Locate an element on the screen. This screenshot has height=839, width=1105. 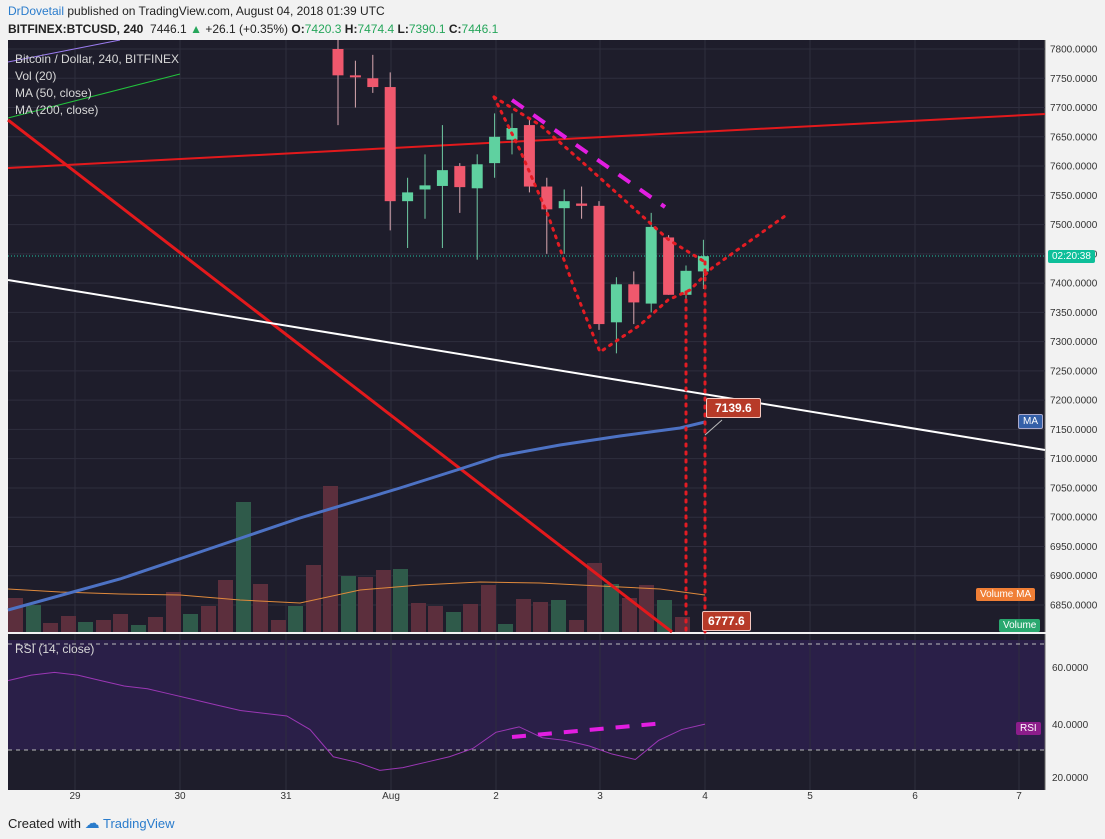
time-tick-label: 30 is located at coordinates (180, 796).